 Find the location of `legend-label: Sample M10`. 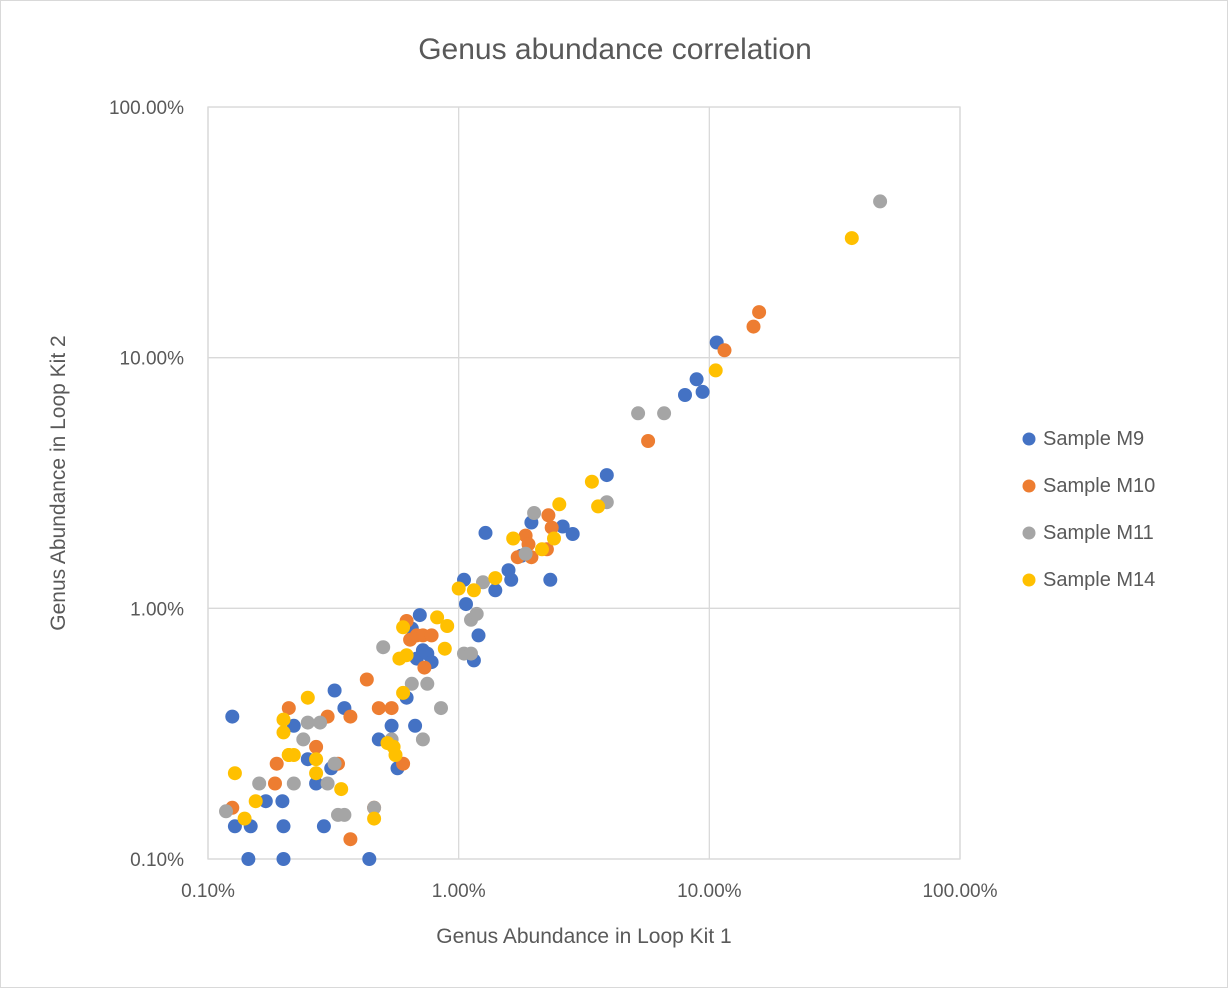

legend-label: Sample M10 is located at coordinates (1099, 486).